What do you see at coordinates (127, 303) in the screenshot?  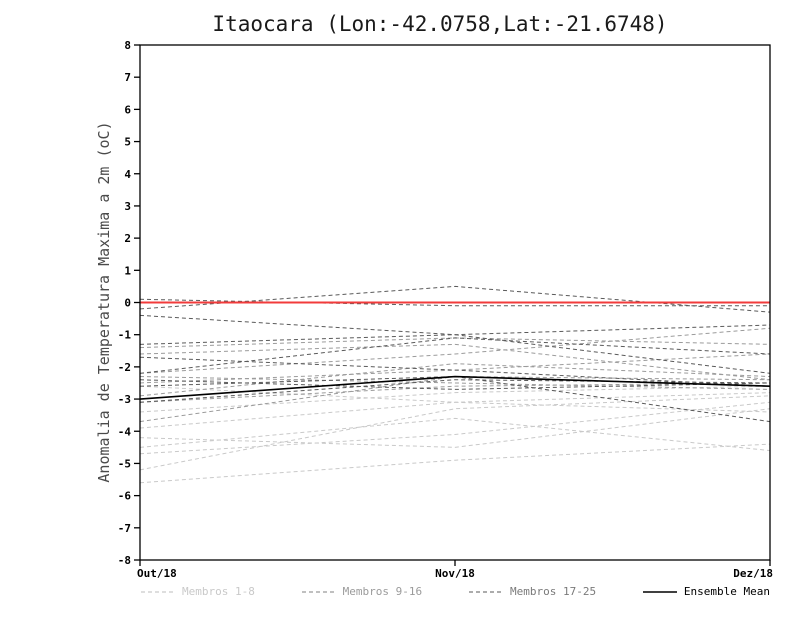 I see `svg-text: 0` at bounding box center [127, 303].